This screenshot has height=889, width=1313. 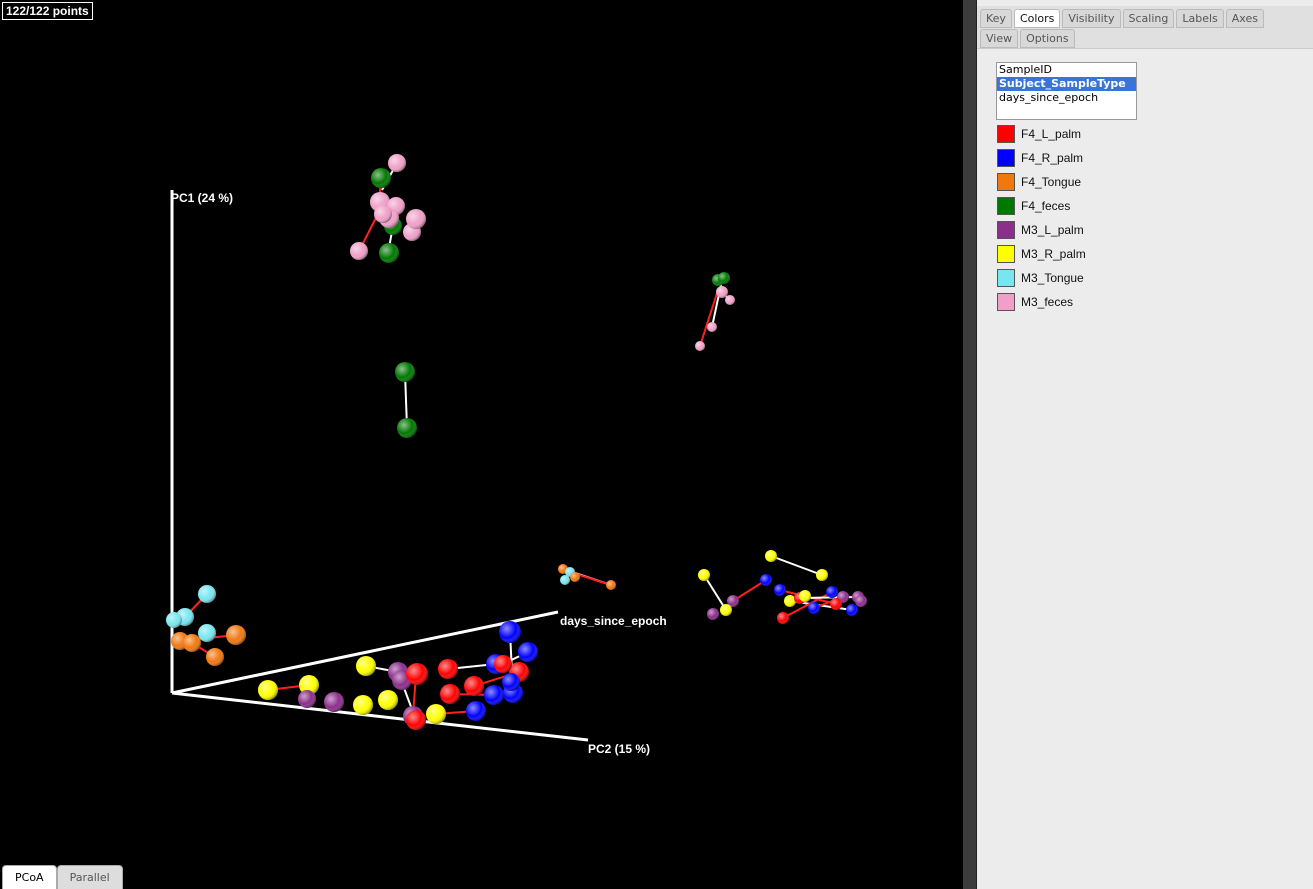 What do you see at coordinates (996, 18) in the screenshot?
I see `tab-key: Key` at bounding box center [996, 18].